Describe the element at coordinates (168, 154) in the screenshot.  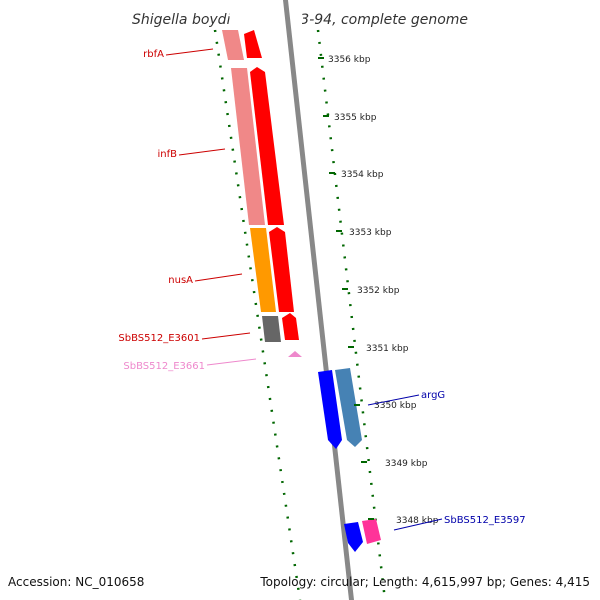
I see `gene-label-infB: infB` at that location.